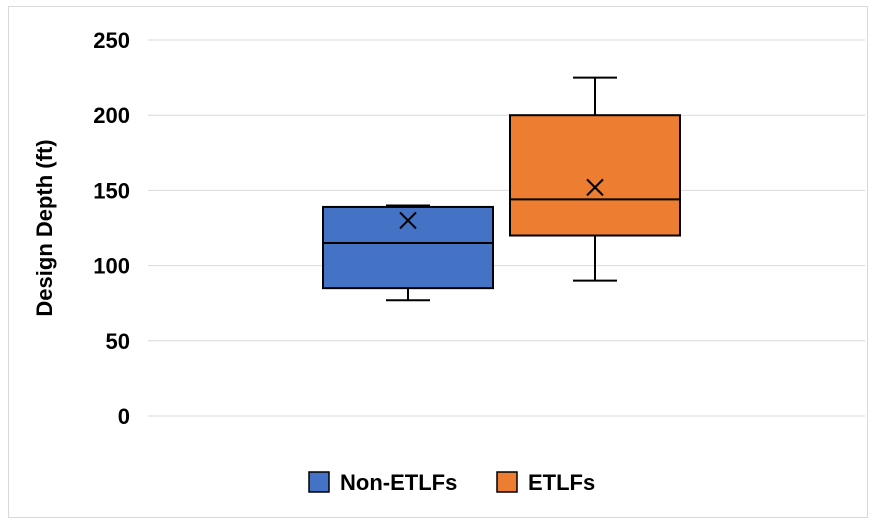 This screenshot has width=875, height=524. I want to click on legend-item-etlfs: ETLFs, so click(545, 482).